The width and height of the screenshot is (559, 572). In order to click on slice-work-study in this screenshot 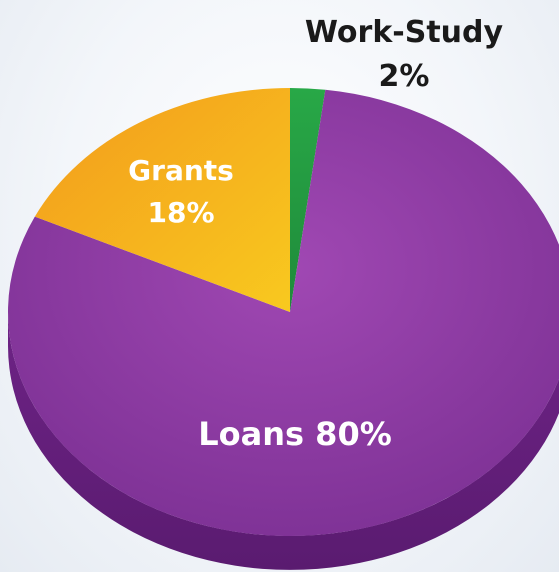, I will do `click(308, 200)`.